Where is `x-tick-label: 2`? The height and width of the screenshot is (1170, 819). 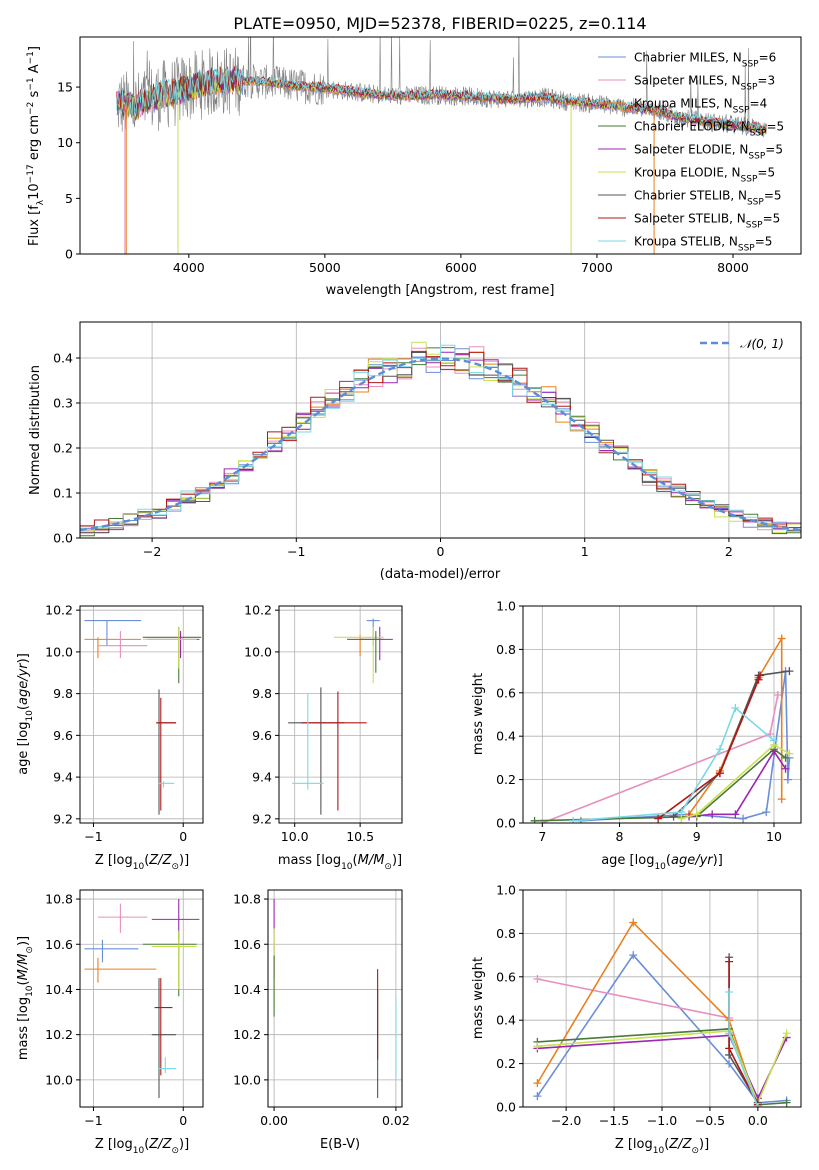
x-tick-label: 2 is located at coordinates (729, 551).